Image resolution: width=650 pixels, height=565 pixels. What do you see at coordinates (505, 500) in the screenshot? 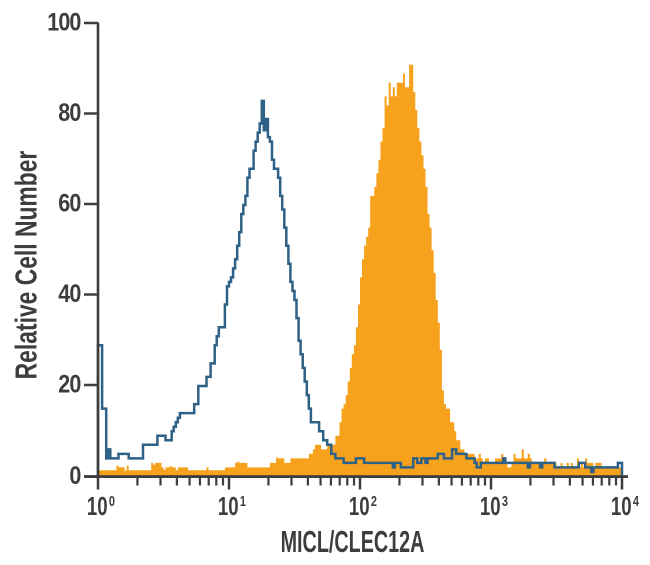
I see `svg-text: 3` at bounding box center [505, 500].